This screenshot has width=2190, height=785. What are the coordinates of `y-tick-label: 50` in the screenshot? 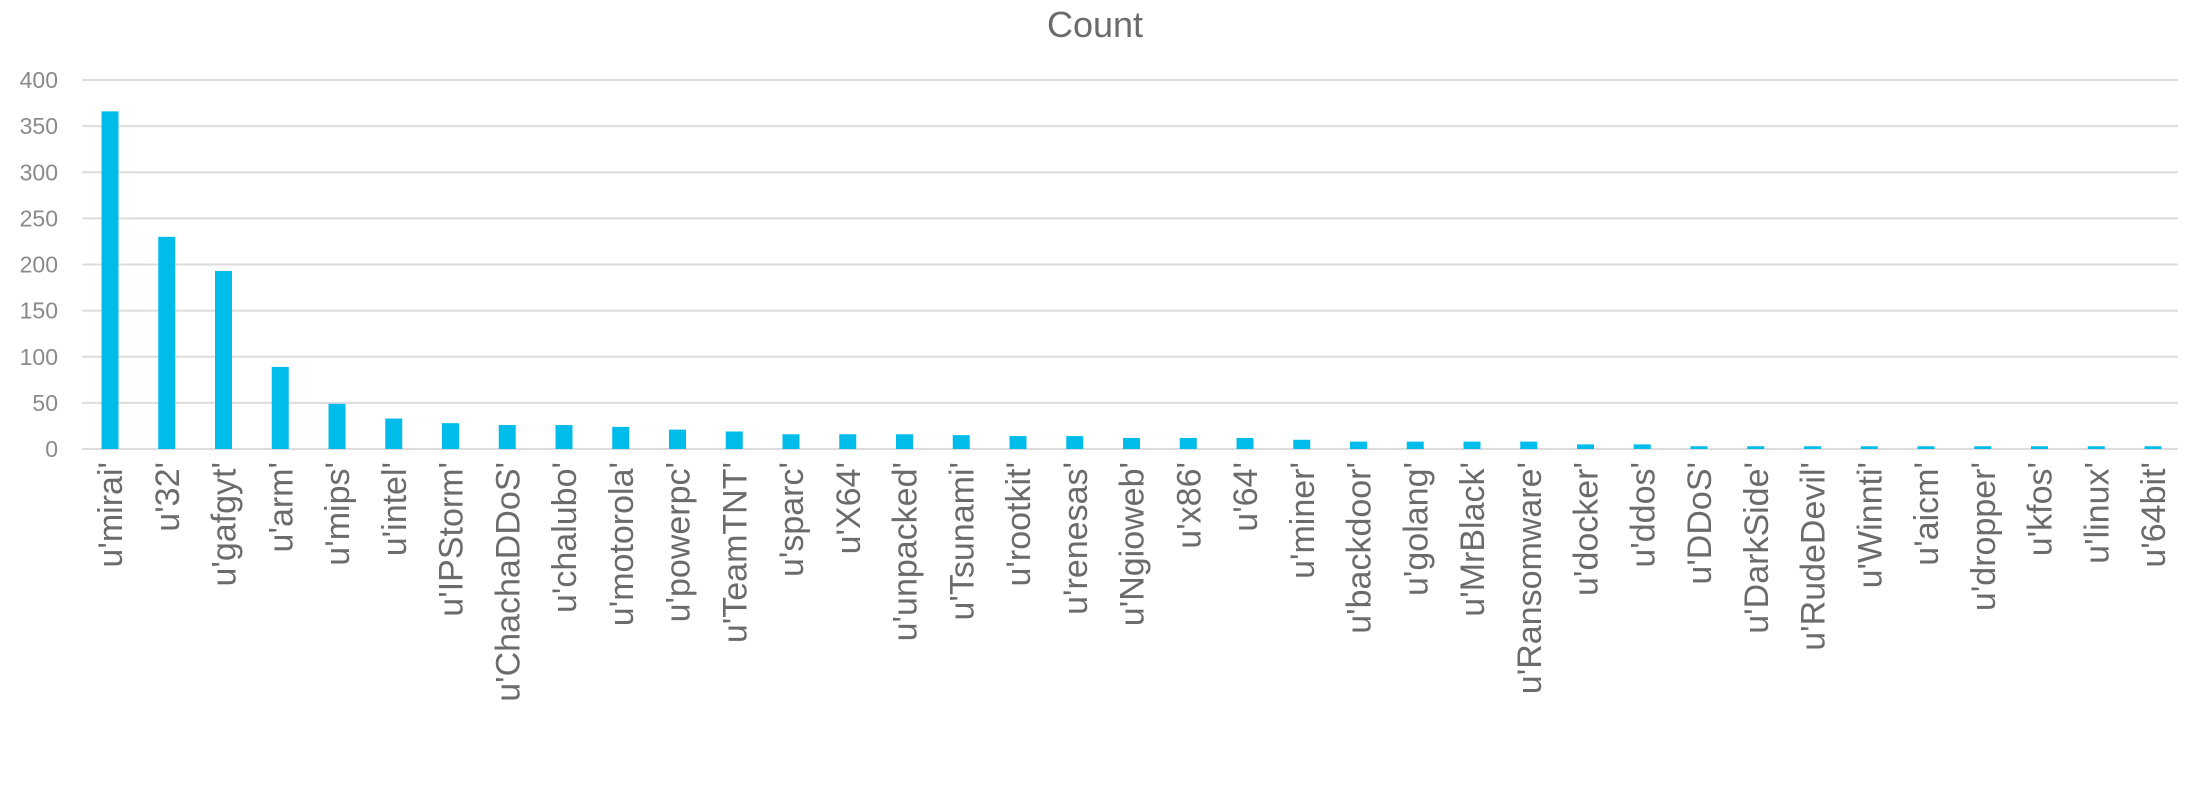 It's located at (45, 403).